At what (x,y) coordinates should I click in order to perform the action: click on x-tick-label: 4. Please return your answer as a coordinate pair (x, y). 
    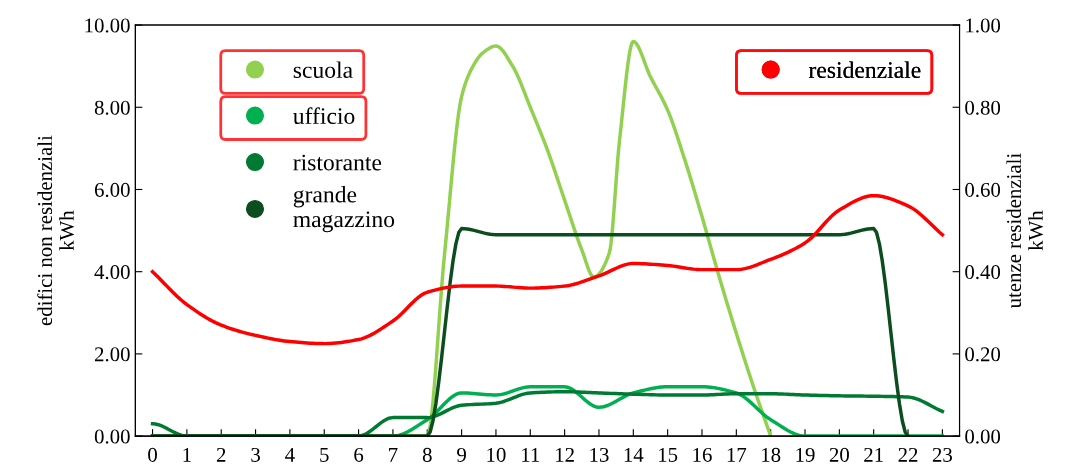
    Looking at the image, I should click on (290, 454).